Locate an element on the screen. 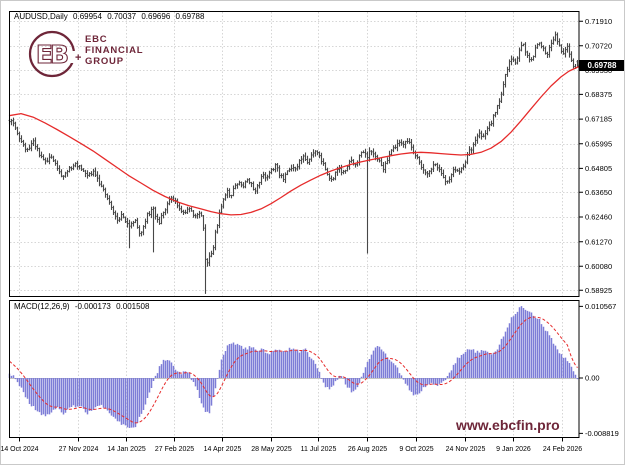  watermark-url: www.ebcfin.pro is located at coordinates (508, 425).